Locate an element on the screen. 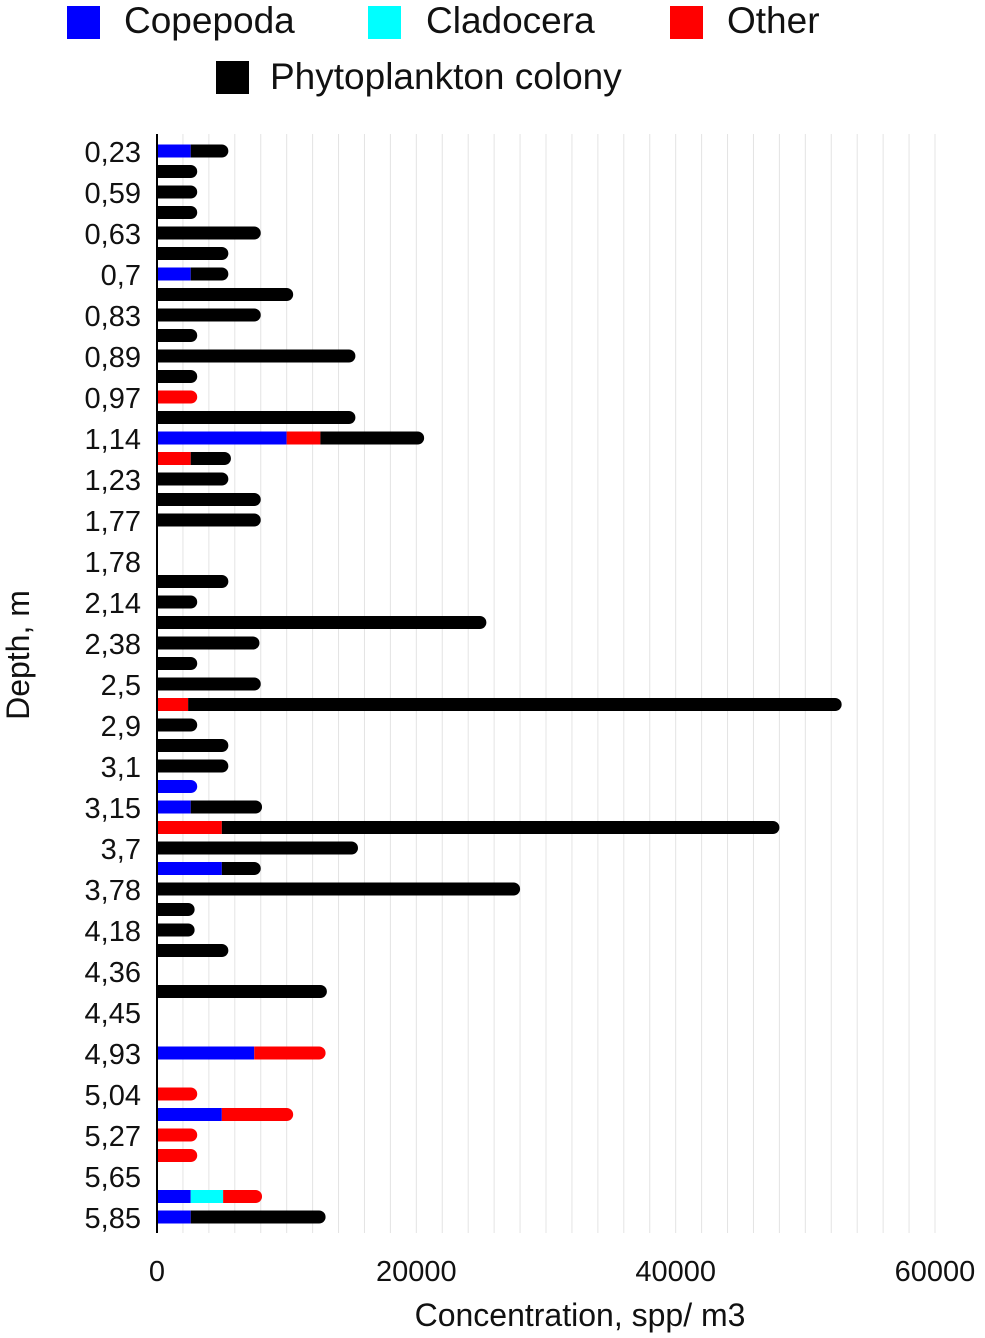  y-tick-label: 0,83 is located at coordinates (113, 317).